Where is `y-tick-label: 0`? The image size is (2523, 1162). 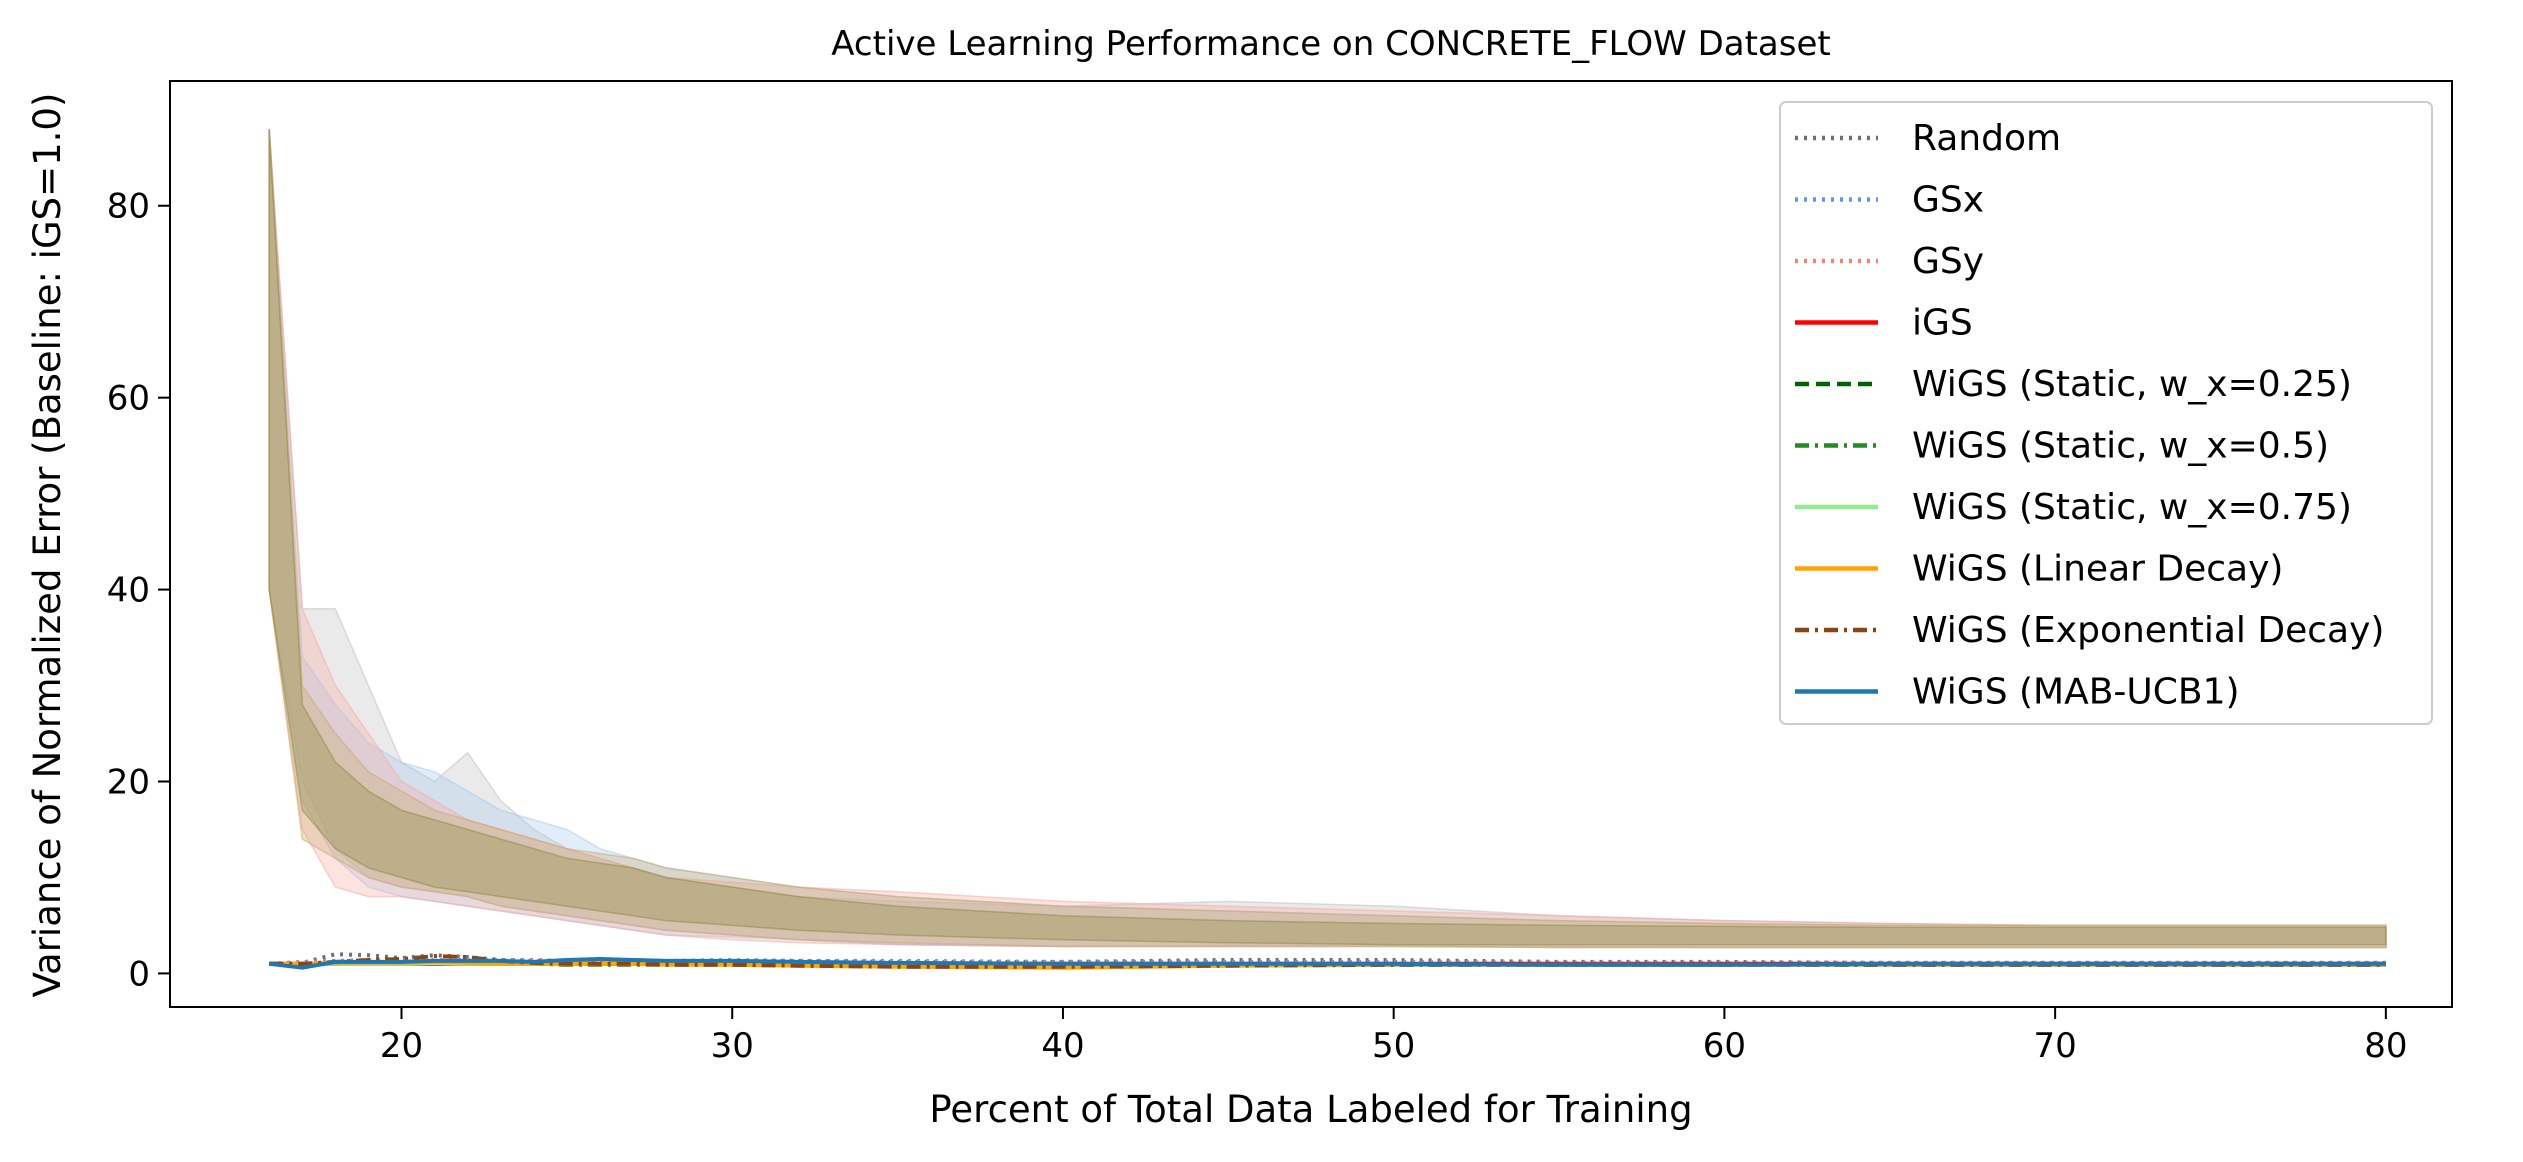
y-tick-label: 0 is located at coordinates (139, 974).